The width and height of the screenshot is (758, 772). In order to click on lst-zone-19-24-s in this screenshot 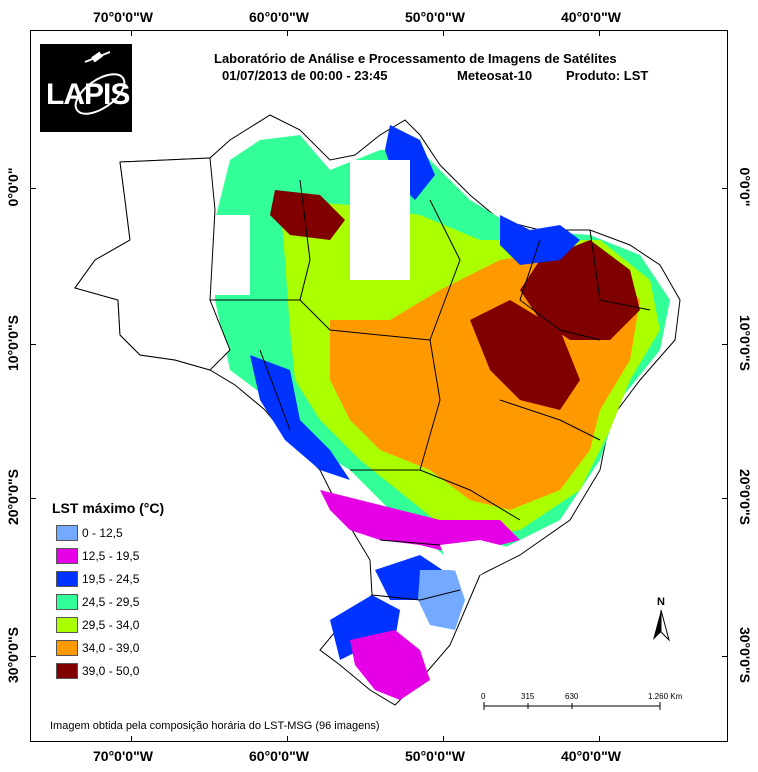, I will do `click(365, 627)`.